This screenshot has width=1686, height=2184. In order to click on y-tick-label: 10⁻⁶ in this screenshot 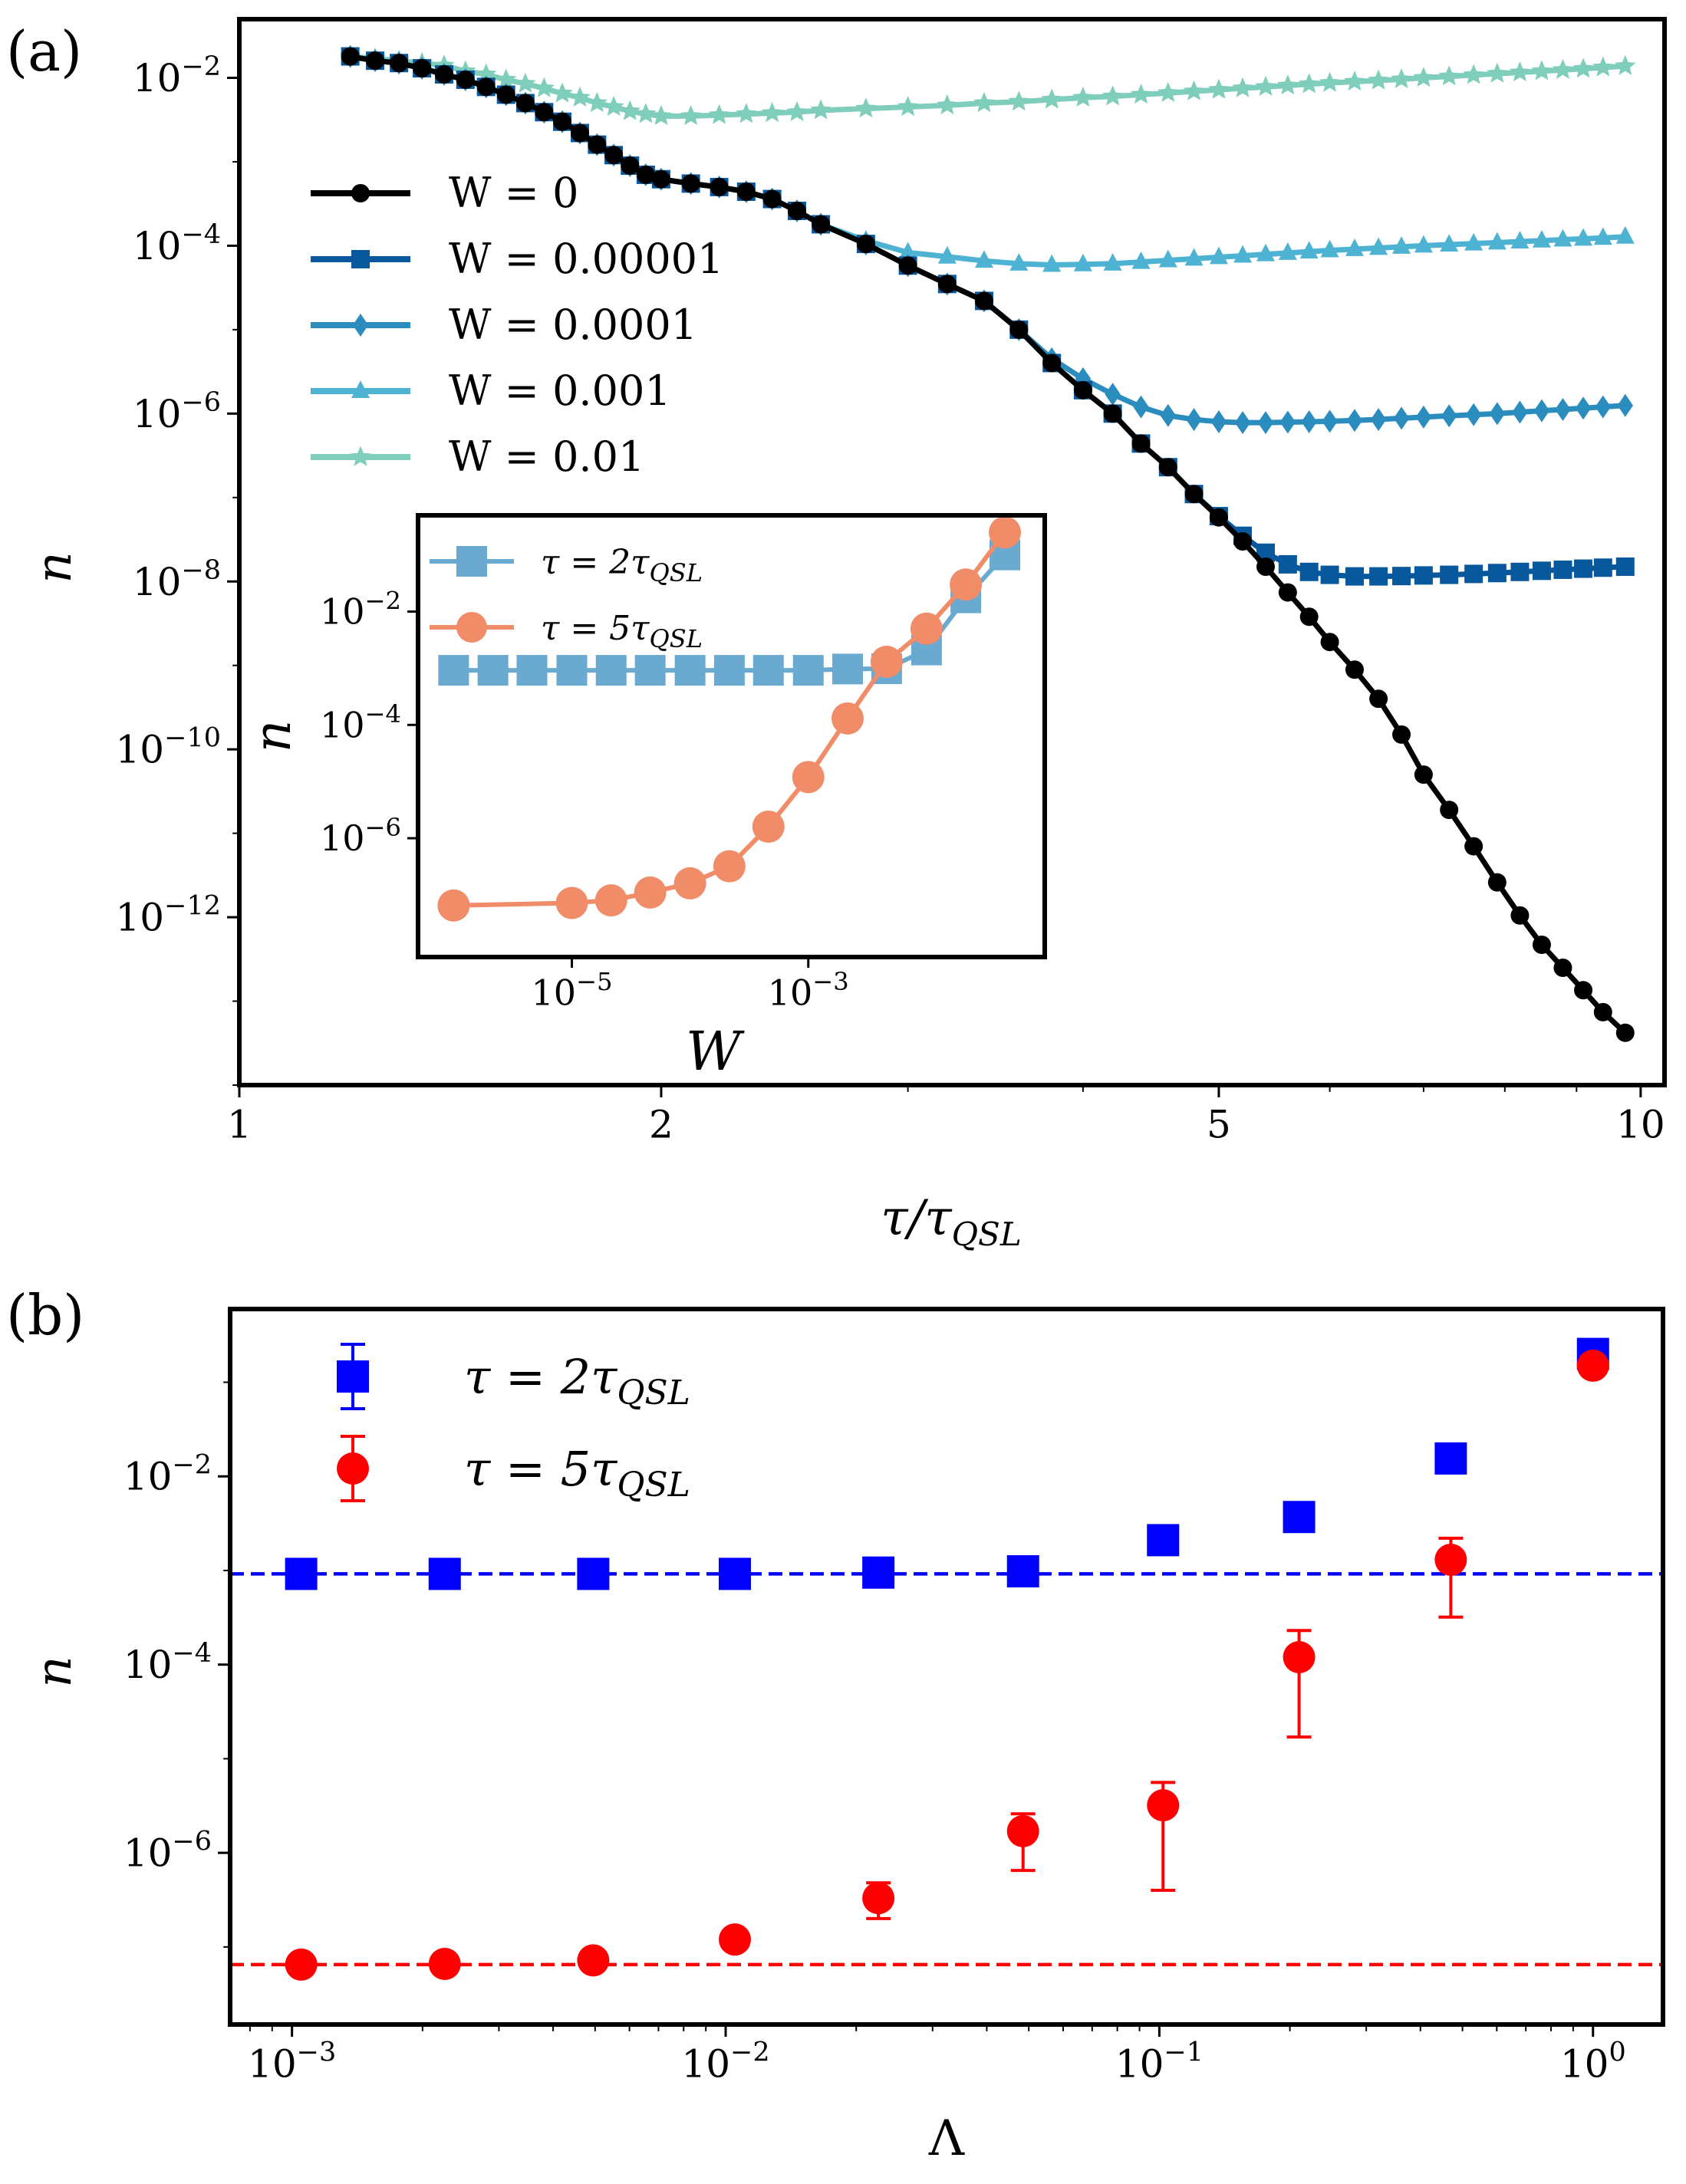, I will do `click(167, 1851)`.